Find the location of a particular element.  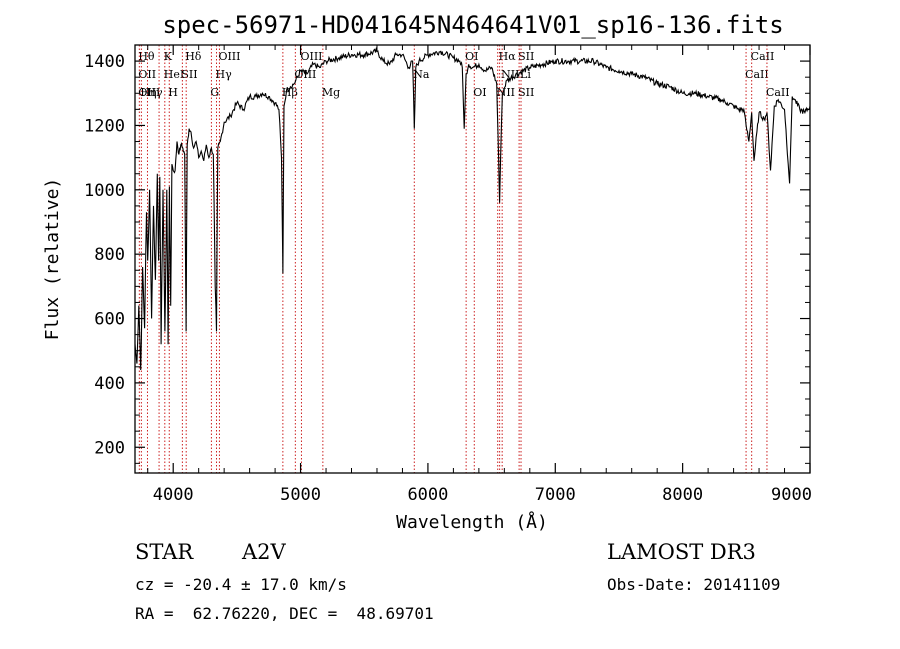

line-marker-label: K is located at coordinates (168, 56).